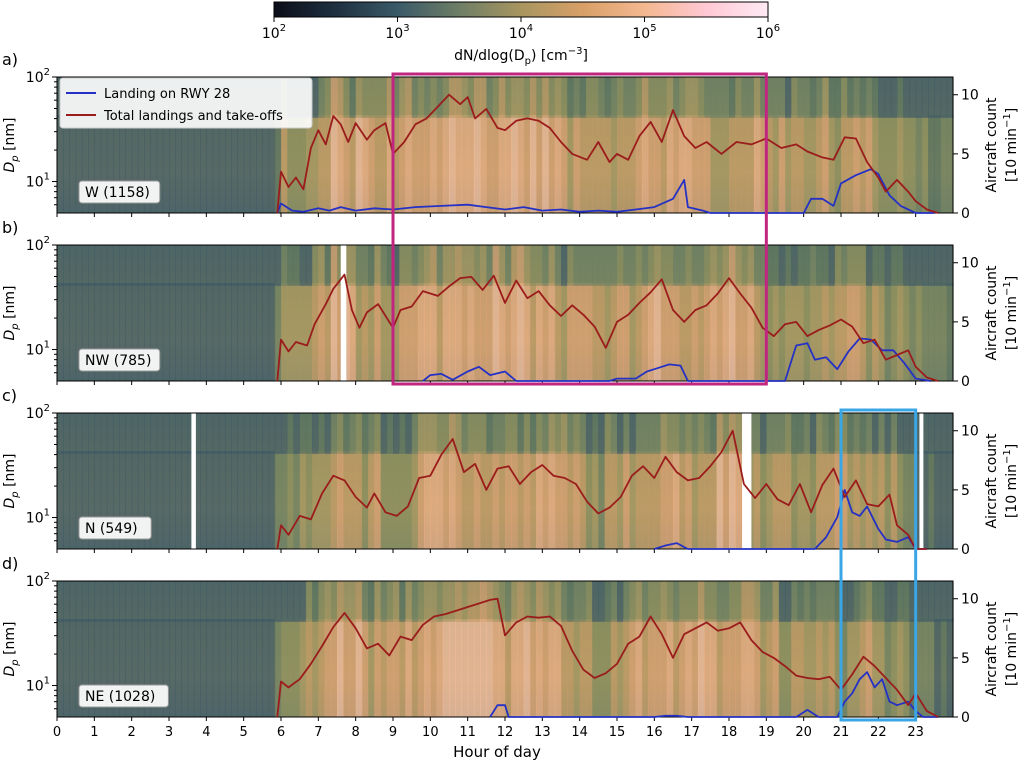  What do you see at coordinates (38, 517) in the screenshot?
I see `y-left-tick-label: 10¹` at bounding box center [38, 517].